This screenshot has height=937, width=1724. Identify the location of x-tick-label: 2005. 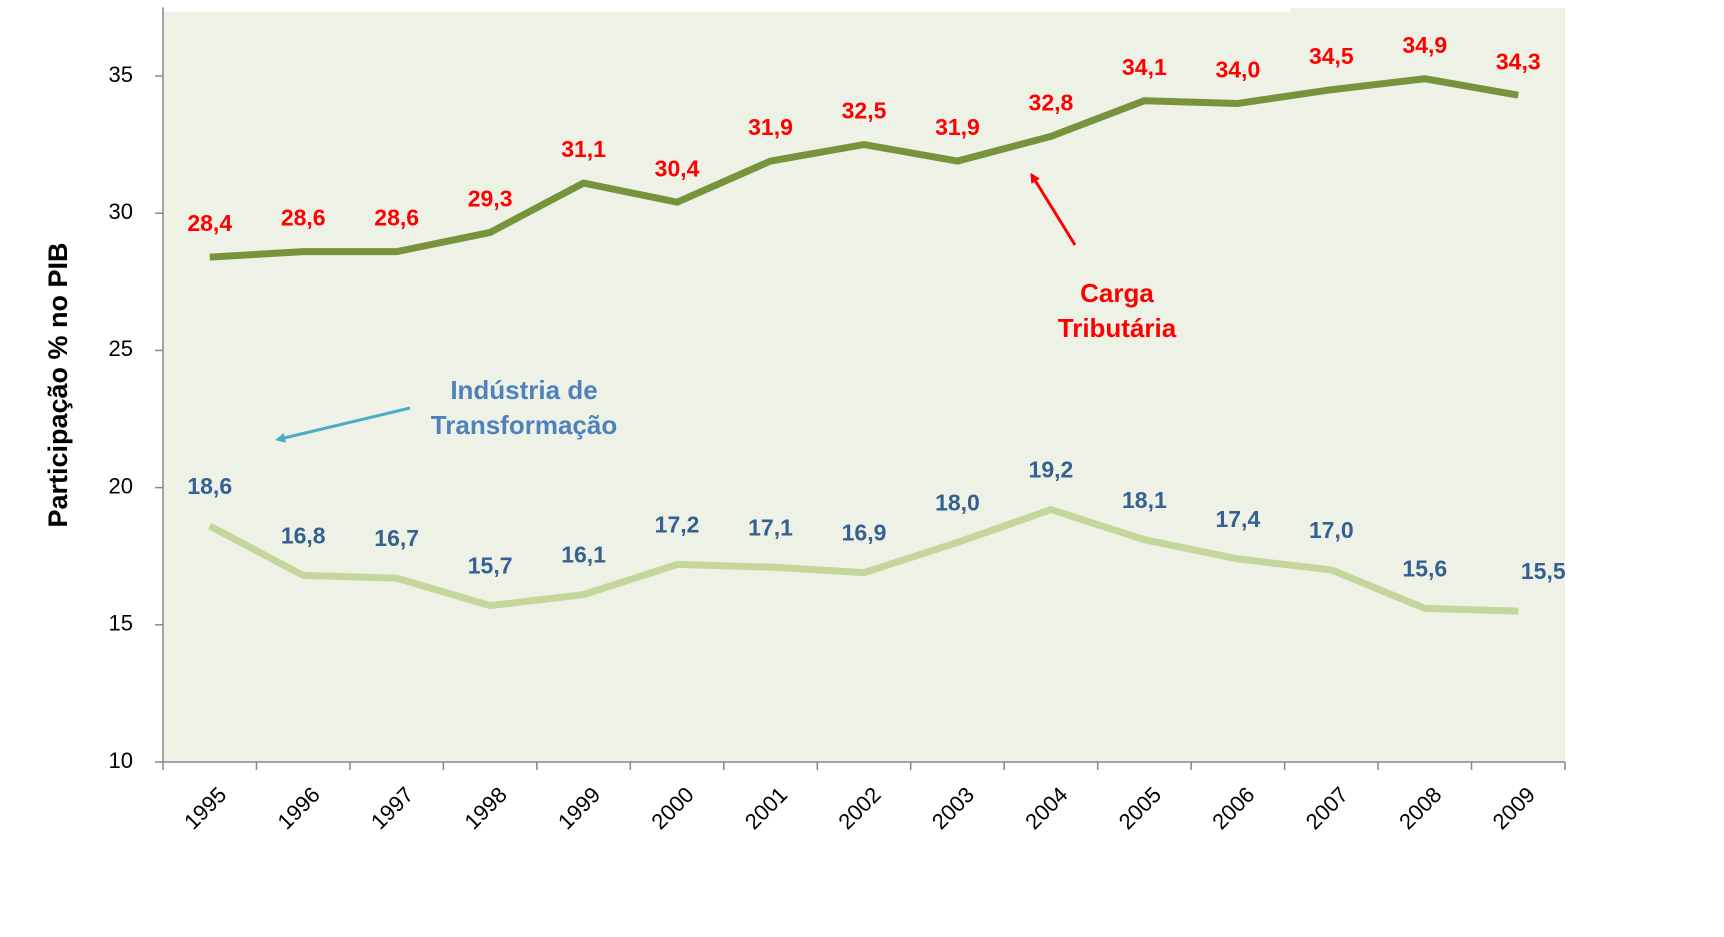
(1140, 808).